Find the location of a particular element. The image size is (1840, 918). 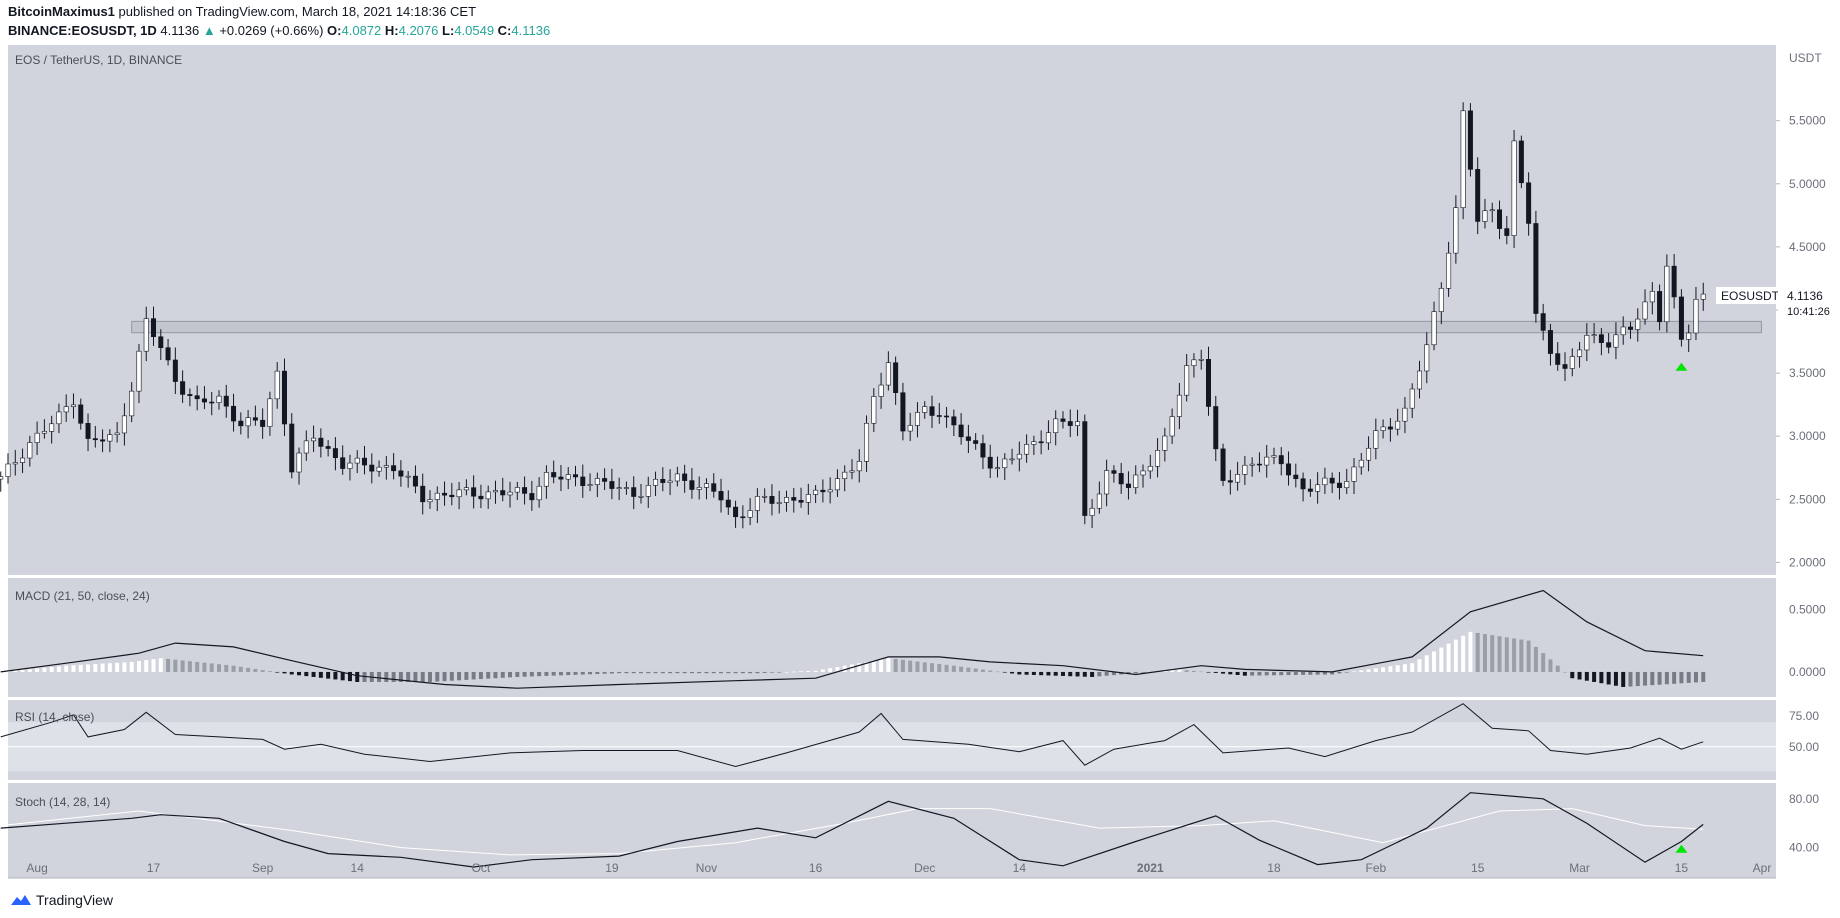

tradingview-logo-icon is located at coordinates (21, 900).